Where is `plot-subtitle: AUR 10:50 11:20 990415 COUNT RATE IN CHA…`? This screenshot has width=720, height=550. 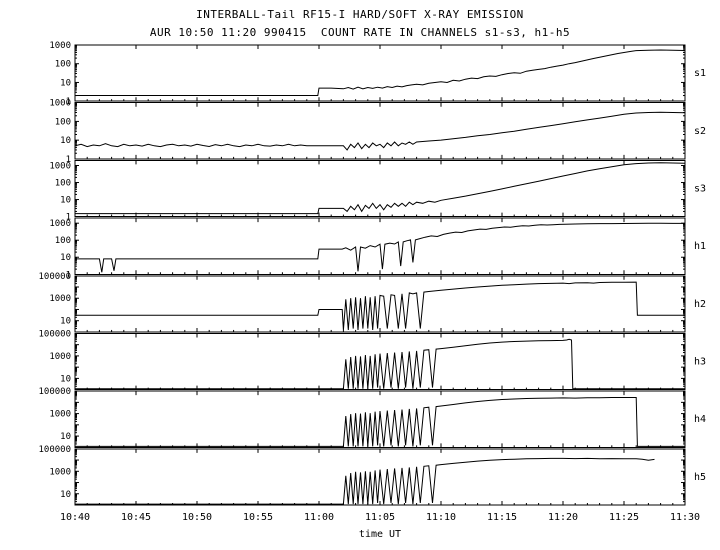 plot-subtitle: AUR 10:50 11:20 990415 COUNT RATE IN CHA… is located at coordinates (360, 32).